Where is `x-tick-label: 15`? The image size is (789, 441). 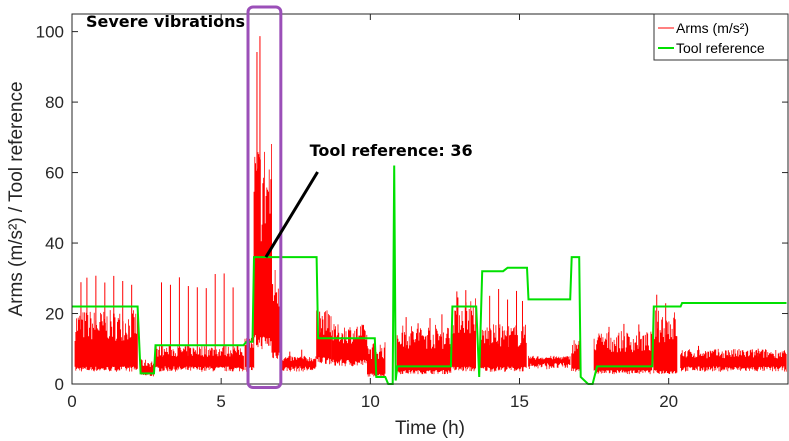
x-tick-label: 15 is located at coordinates (519, 401).